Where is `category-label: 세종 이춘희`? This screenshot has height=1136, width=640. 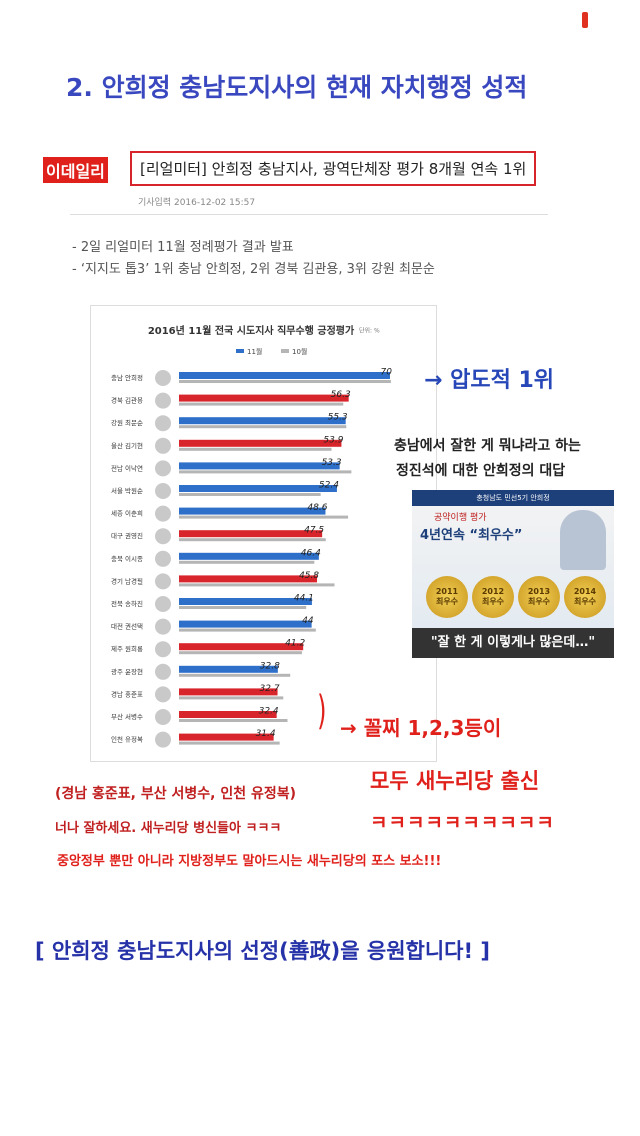 category-label: 세종 이춘희 is located at coordinates (127, 513).